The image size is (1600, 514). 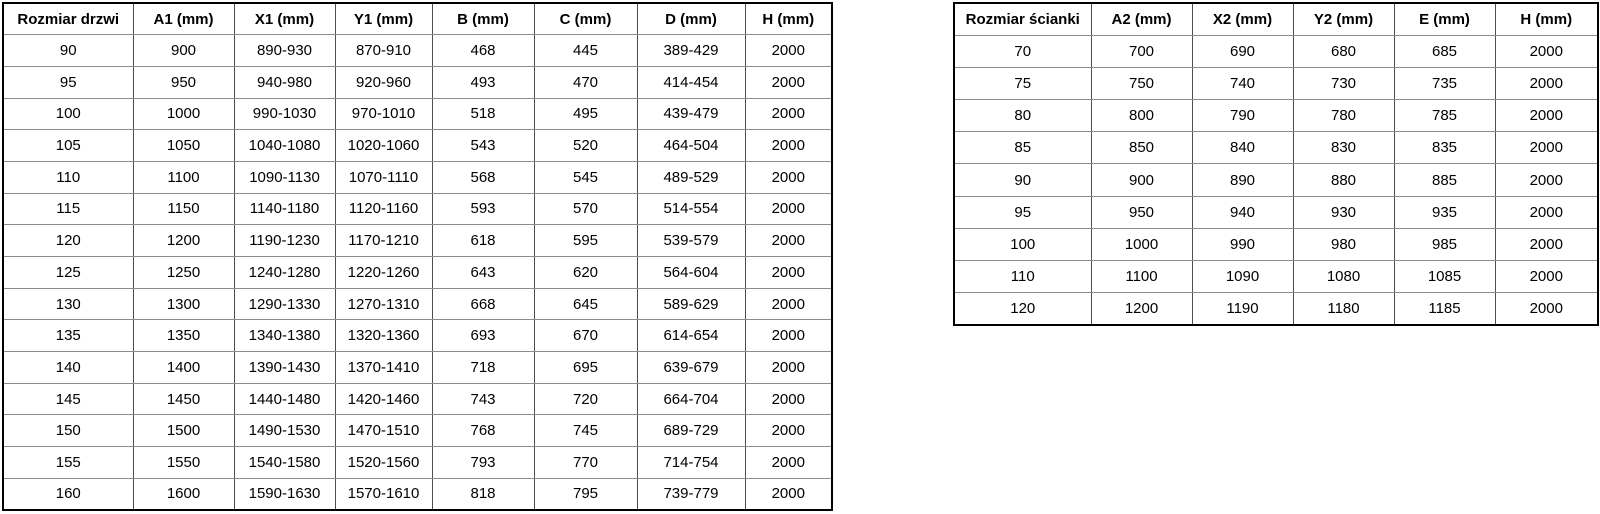 I want to click on table-cell: 1590-1630, so click(x=284, y=494).